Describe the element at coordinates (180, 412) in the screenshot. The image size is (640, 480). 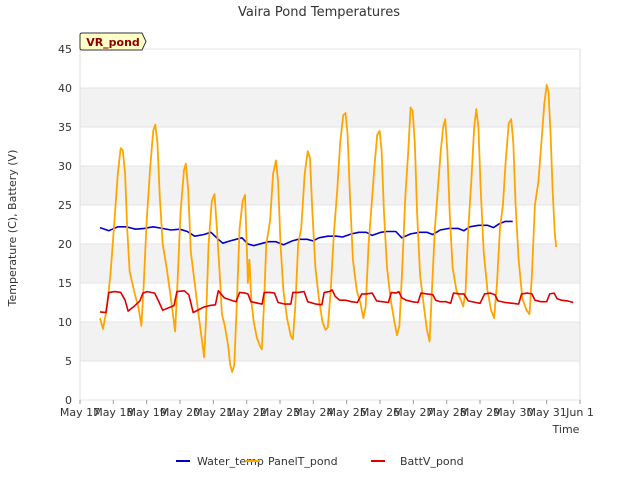
I see `x-tick-label: May 20` at that location.